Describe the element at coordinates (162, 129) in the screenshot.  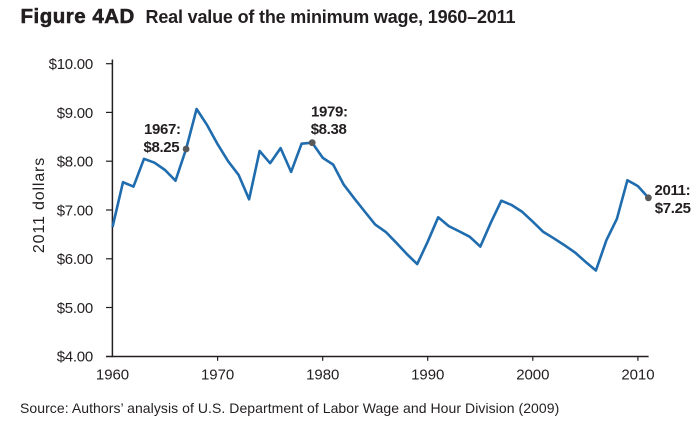
I see `svg-text: 1967:` at that location.